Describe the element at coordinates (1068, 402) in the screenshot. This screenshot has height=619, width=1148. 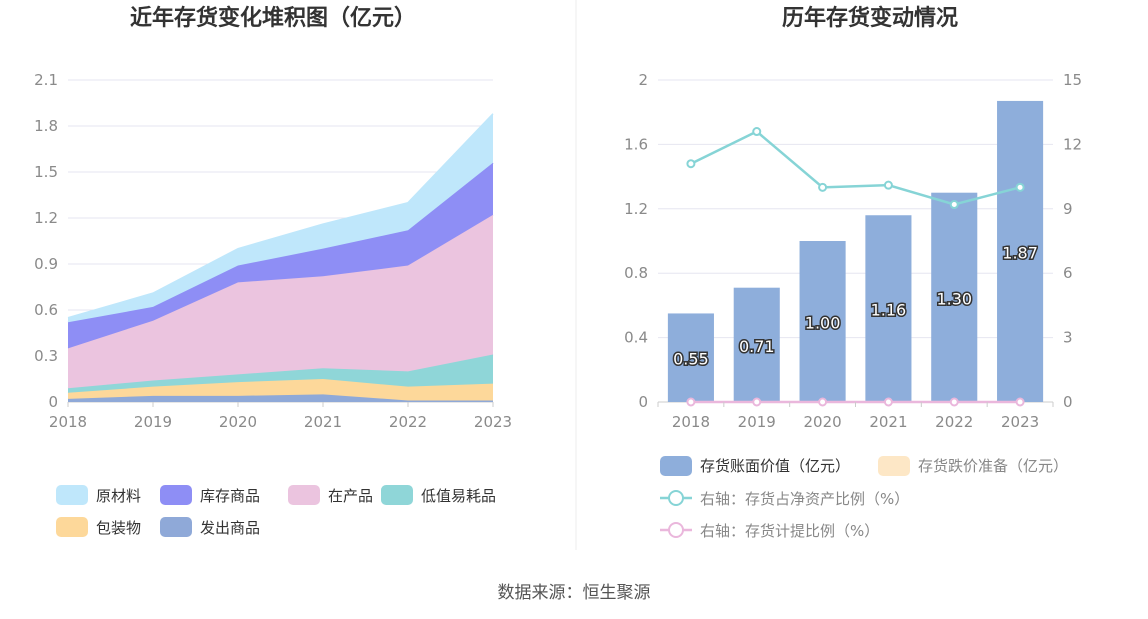
I see `right-y2-tick-label: 0` at that location.